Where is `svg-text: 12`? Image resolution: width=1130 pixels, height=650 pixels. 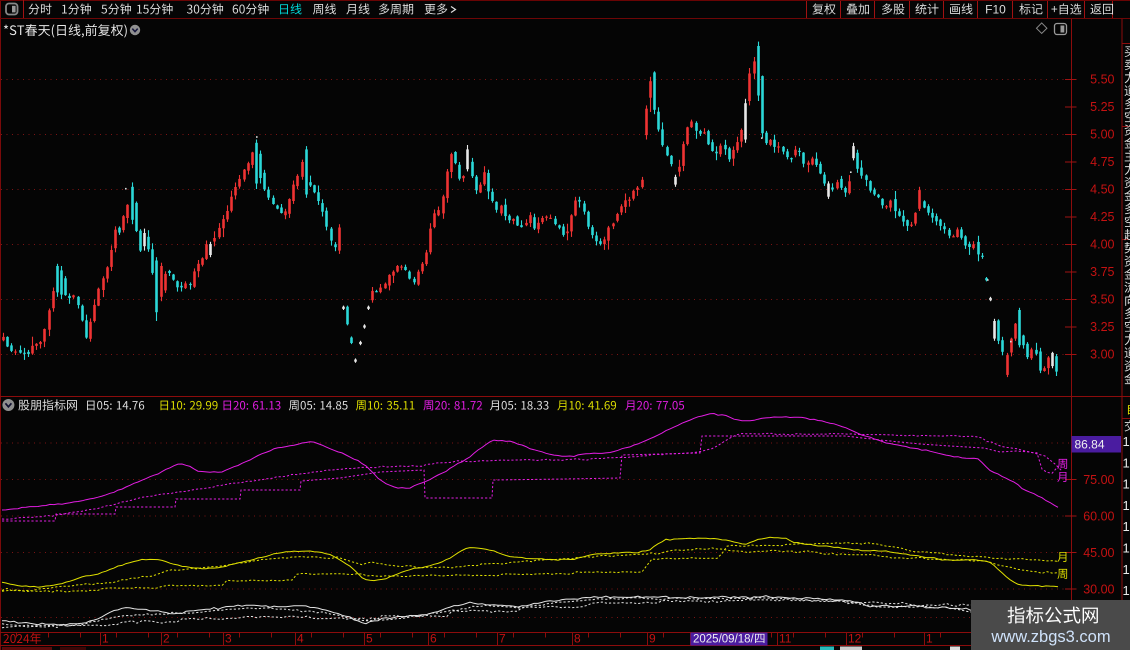 svg-text: 12 is located at coordinates (855, 639).